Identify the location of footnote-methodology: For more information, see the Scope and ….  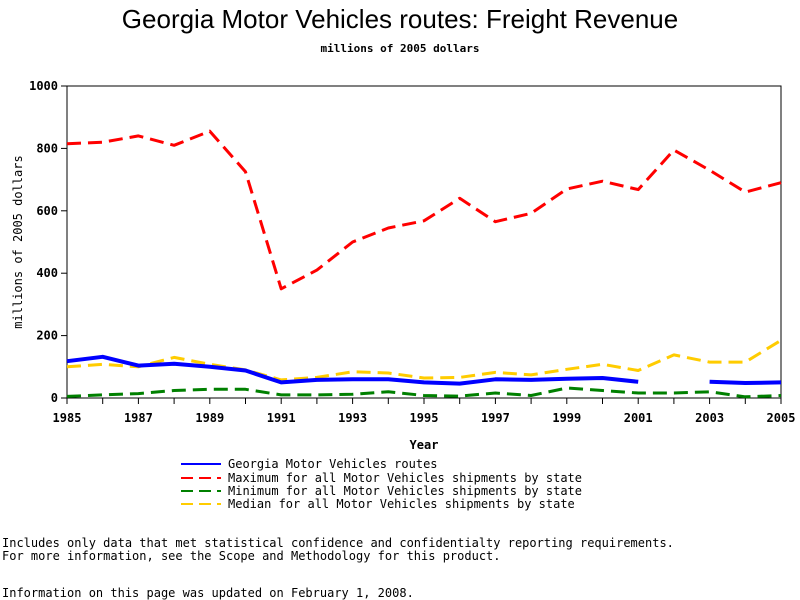
(251, 556).